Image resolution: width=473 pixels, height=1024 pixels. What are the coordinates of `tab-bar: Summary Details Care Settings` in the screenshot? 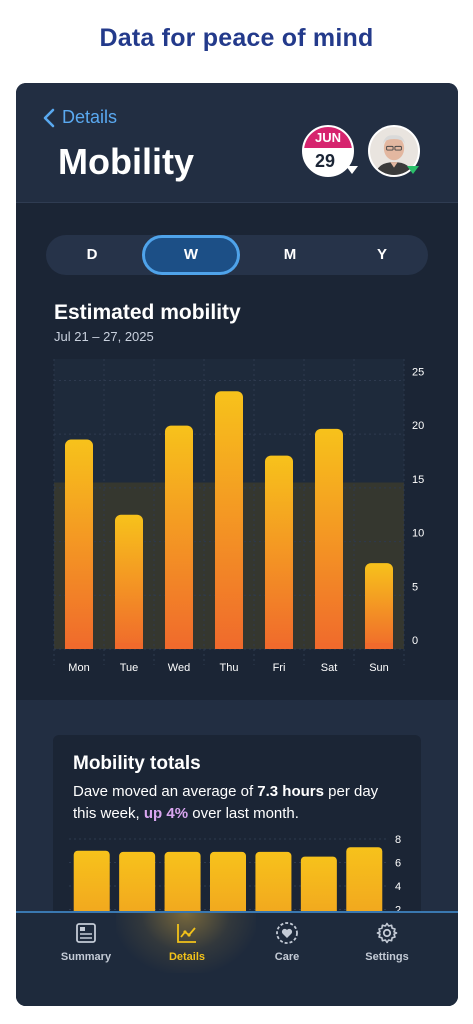 It's located at (237, 958).